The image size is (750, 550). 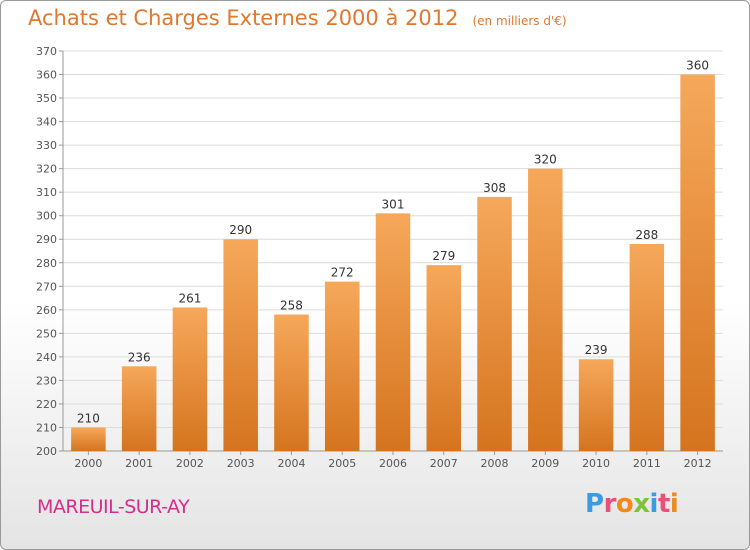 I want to click on logo-letter: x, so click(x=641, y=504).